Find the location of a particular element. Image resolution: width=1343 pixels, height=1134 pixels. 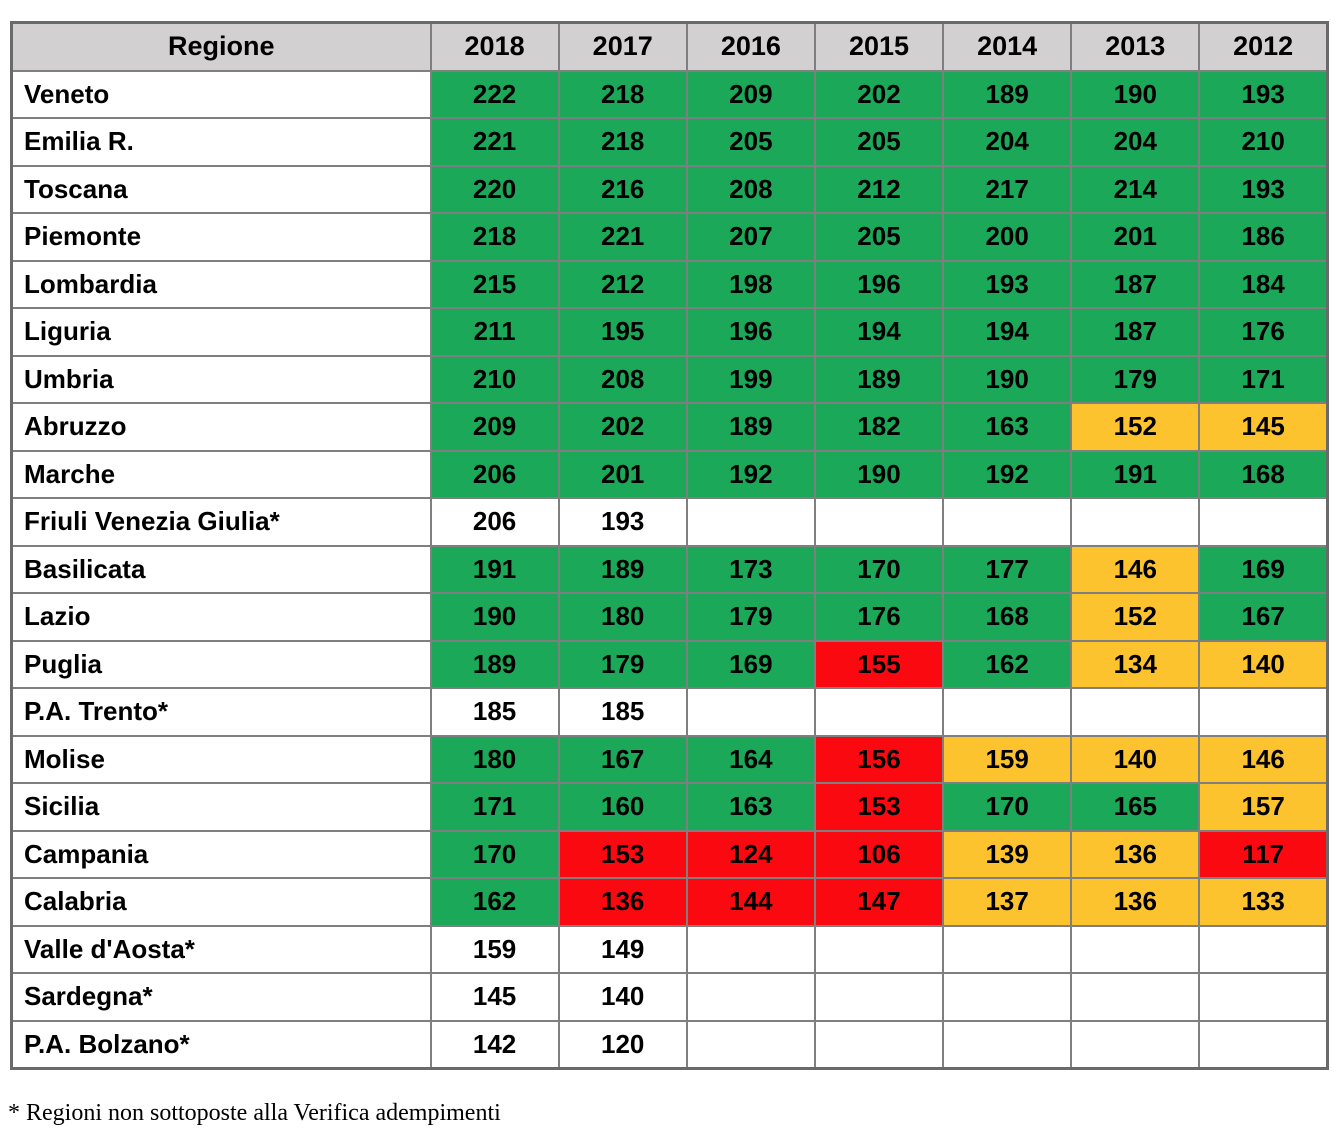

region-name-cell: Molise is located at coordinates (221, 759).